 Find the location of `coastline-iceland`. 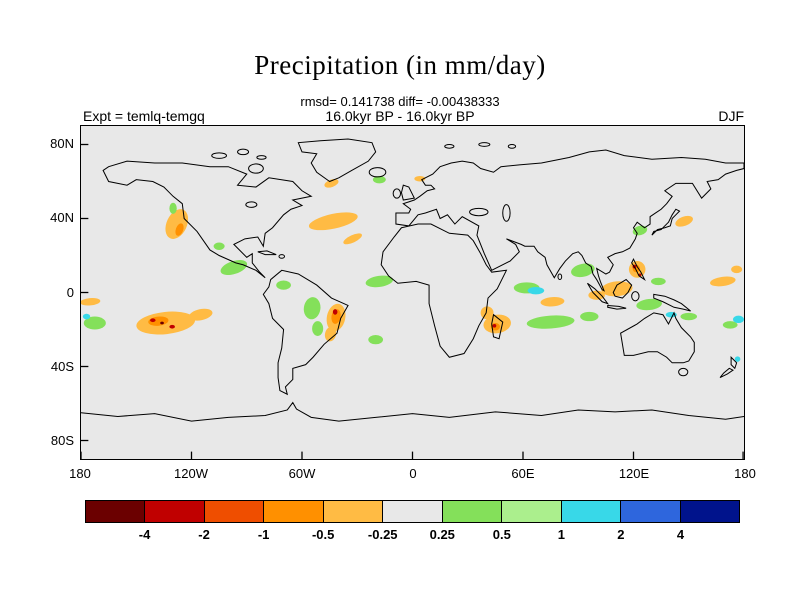

coastline-iceland is located at coordinates (377, 172).